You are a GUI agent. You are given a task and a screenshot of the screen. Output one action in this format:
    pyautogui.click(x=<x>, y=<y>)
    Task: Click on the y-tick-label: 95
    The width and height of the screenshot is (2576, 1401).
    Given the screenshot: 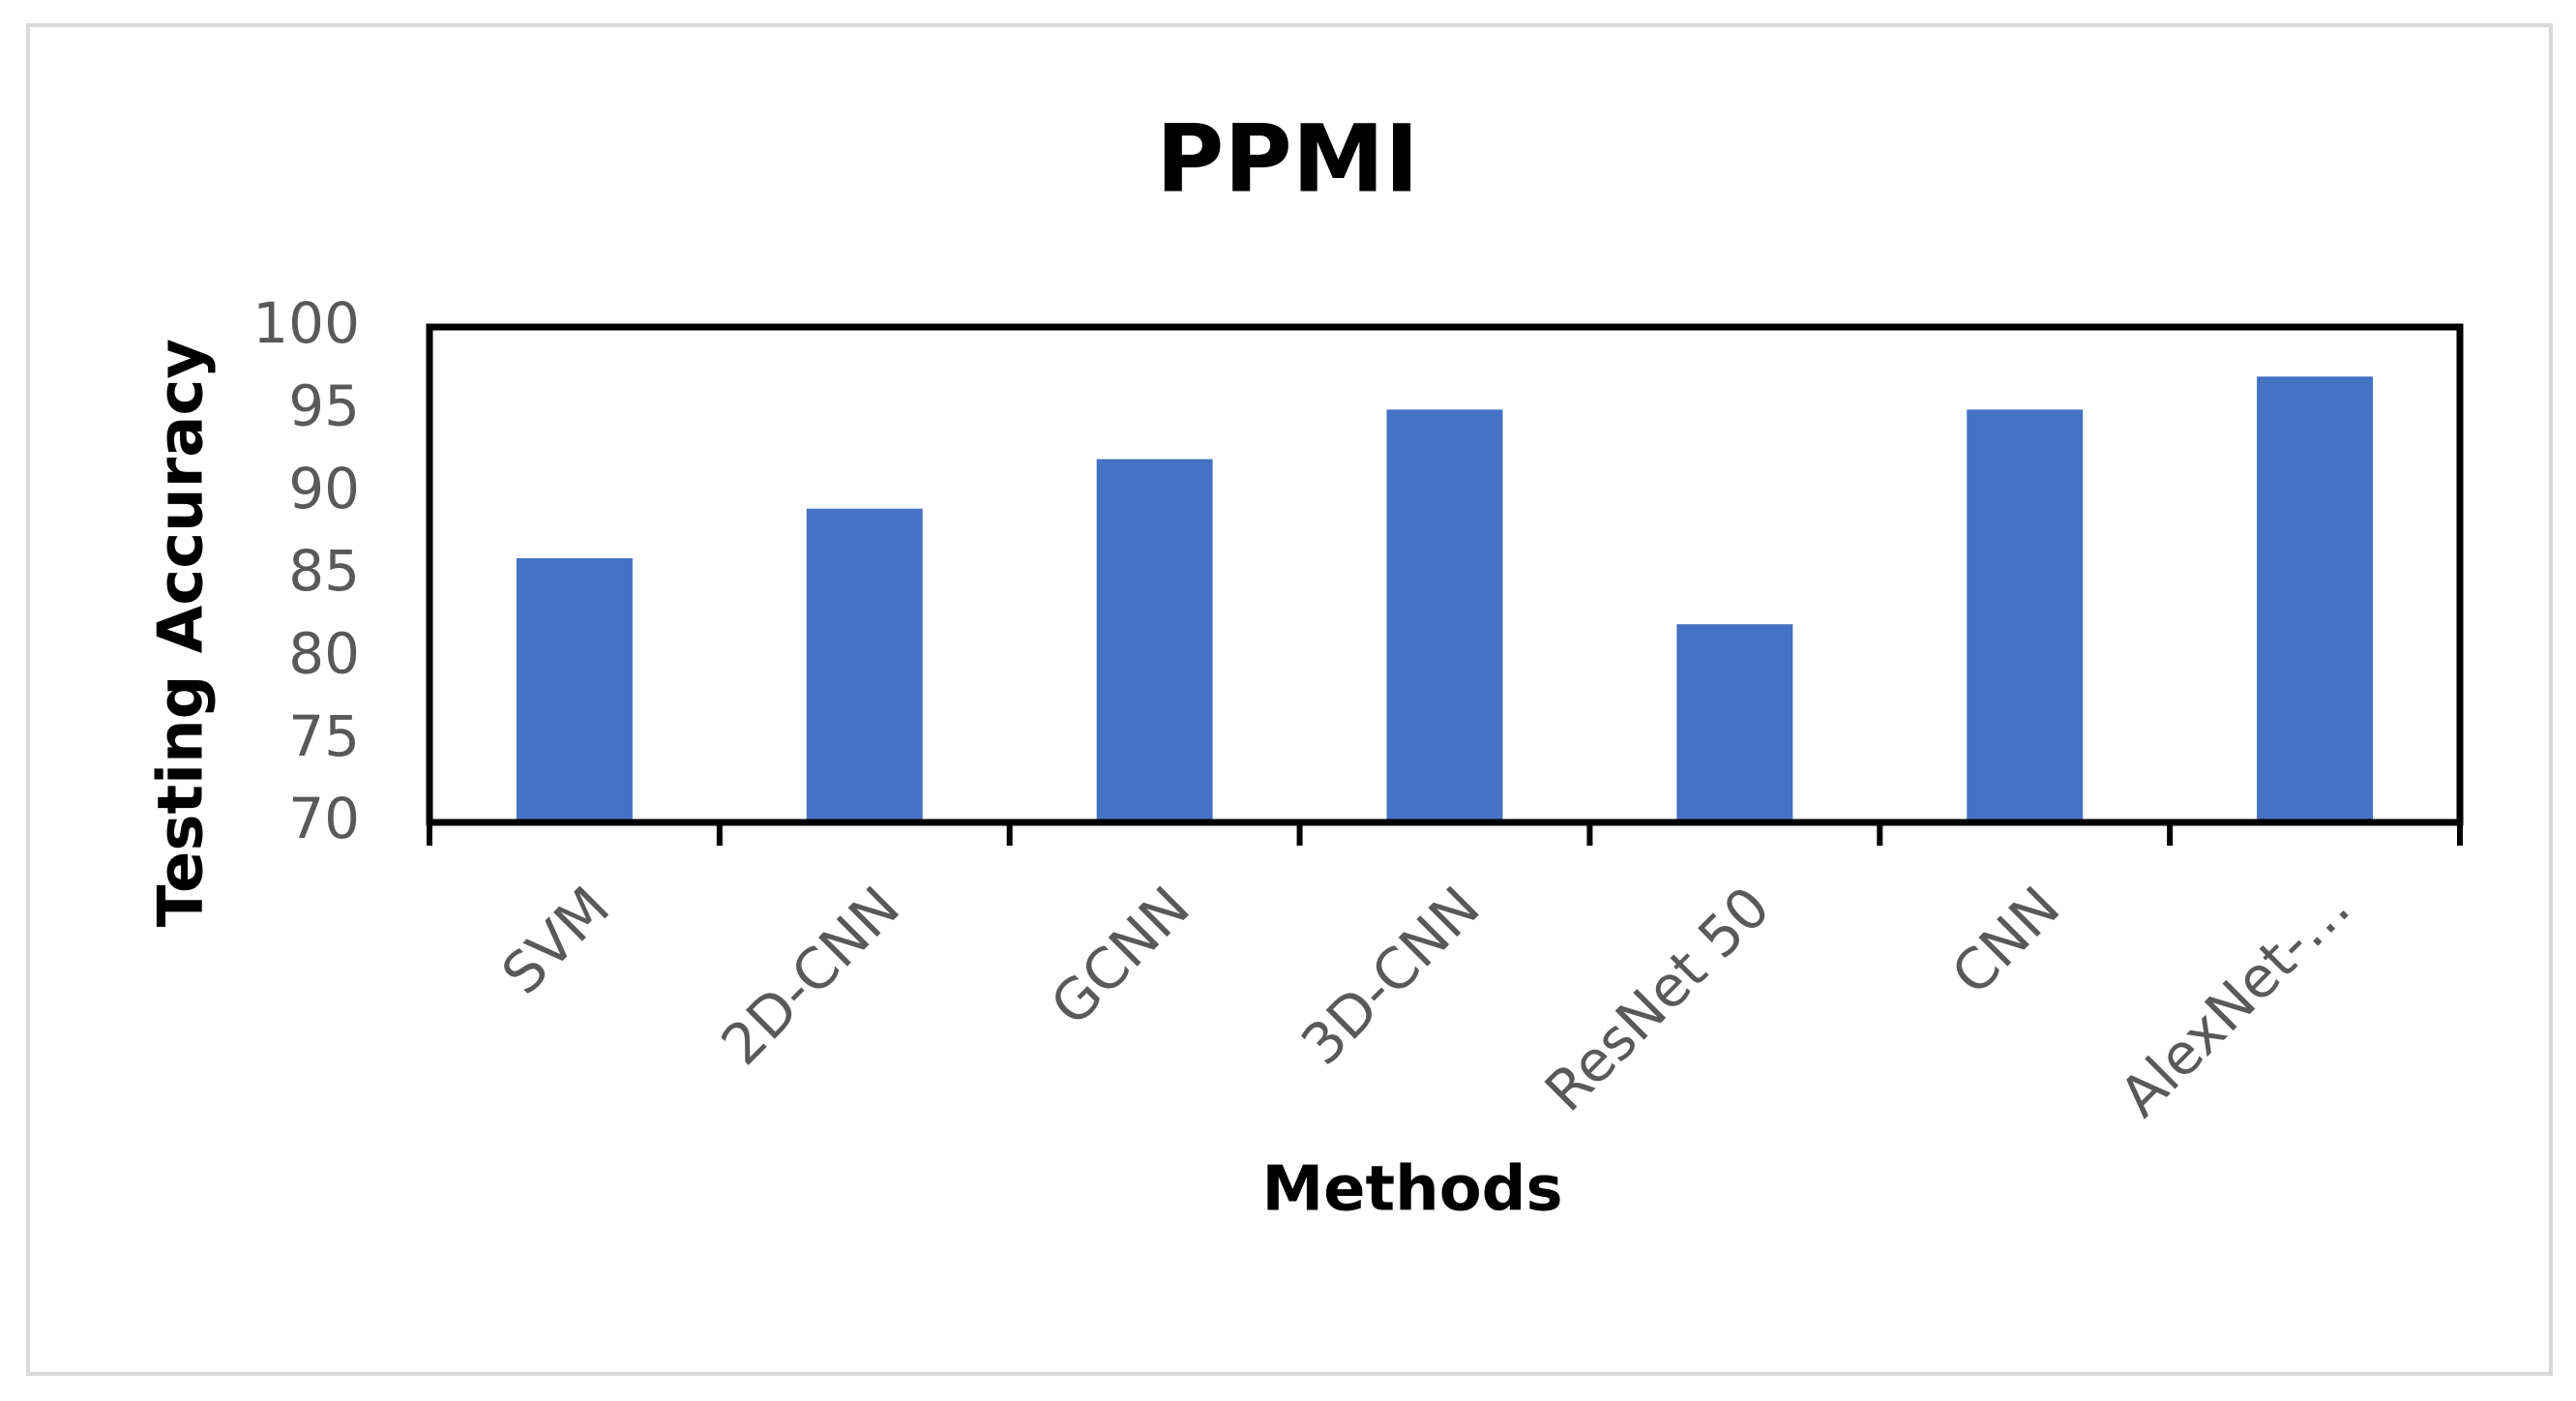 What is the action you would take?
    pyautogui.click(x=324, y=406)
    